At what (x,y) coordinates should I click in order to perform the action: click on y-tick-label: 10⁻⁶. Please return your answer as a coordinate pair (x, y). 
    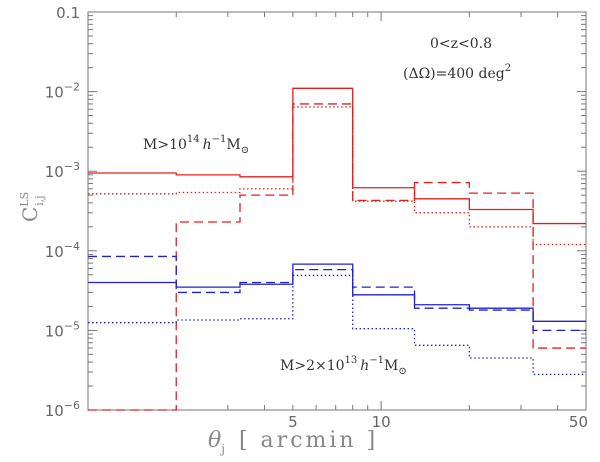
    Looking at the image, I should click on (62, 409).